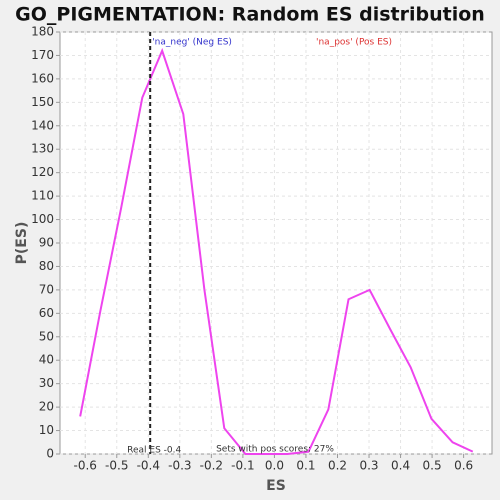 The height and width of the screenshot is (500, 500). Describe the element at coordinates (42, 32) in the screenshot. I see `y-tick-label: 180` at that location.